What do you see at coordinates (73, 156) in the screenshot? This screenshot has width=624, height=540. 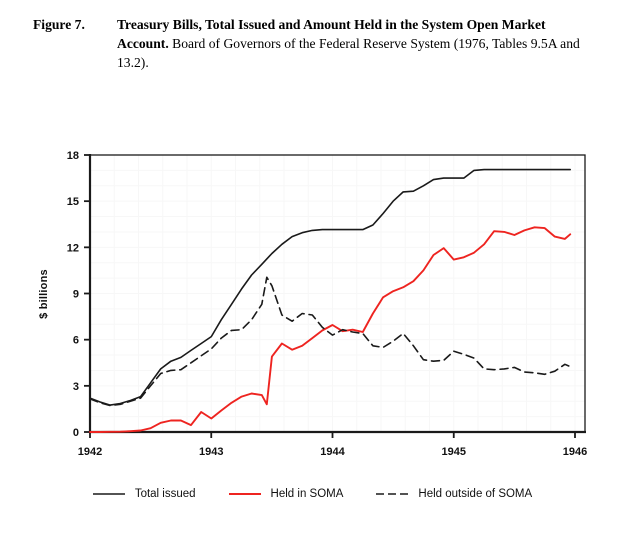 I see `y-tick-label: 18` at bounding box center [73, 156].